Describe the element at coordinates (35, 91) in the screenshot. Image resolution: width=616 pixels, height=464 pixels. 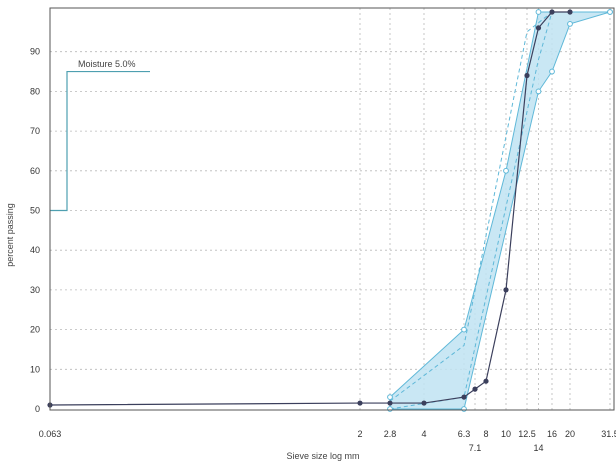
I see `y-tick-label: 80` at that location.